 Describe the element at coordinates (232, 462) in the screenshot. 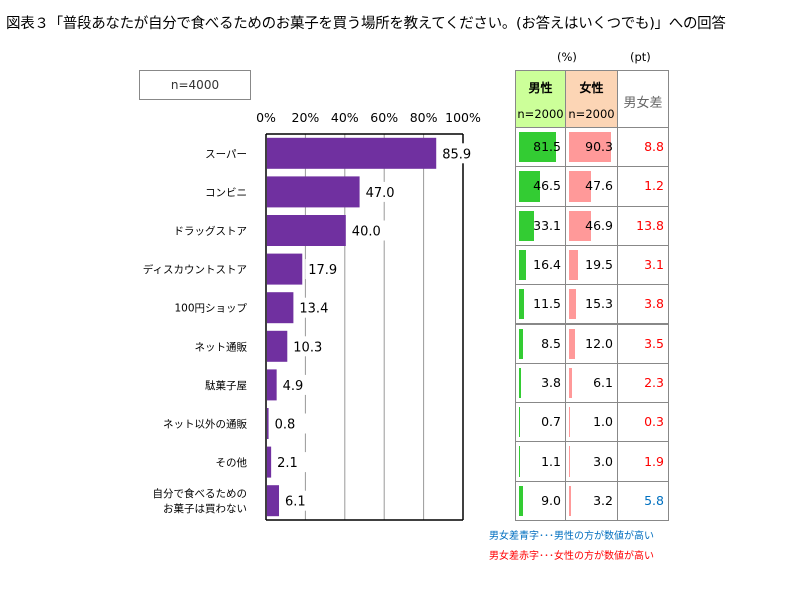

I see `category-label: その他` at that location.